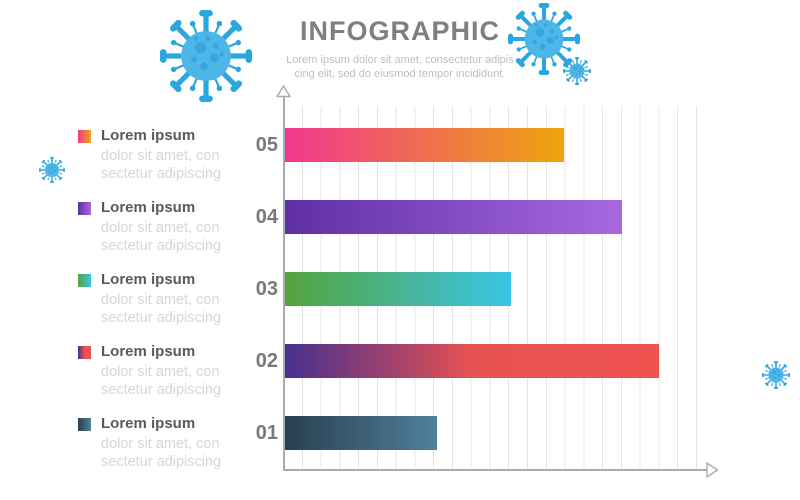 The image size is (800, 500). What do you see at coordinates (266, 145) in the screenshot?
I see `bar-label: 05` at bounding box center [266, 145].